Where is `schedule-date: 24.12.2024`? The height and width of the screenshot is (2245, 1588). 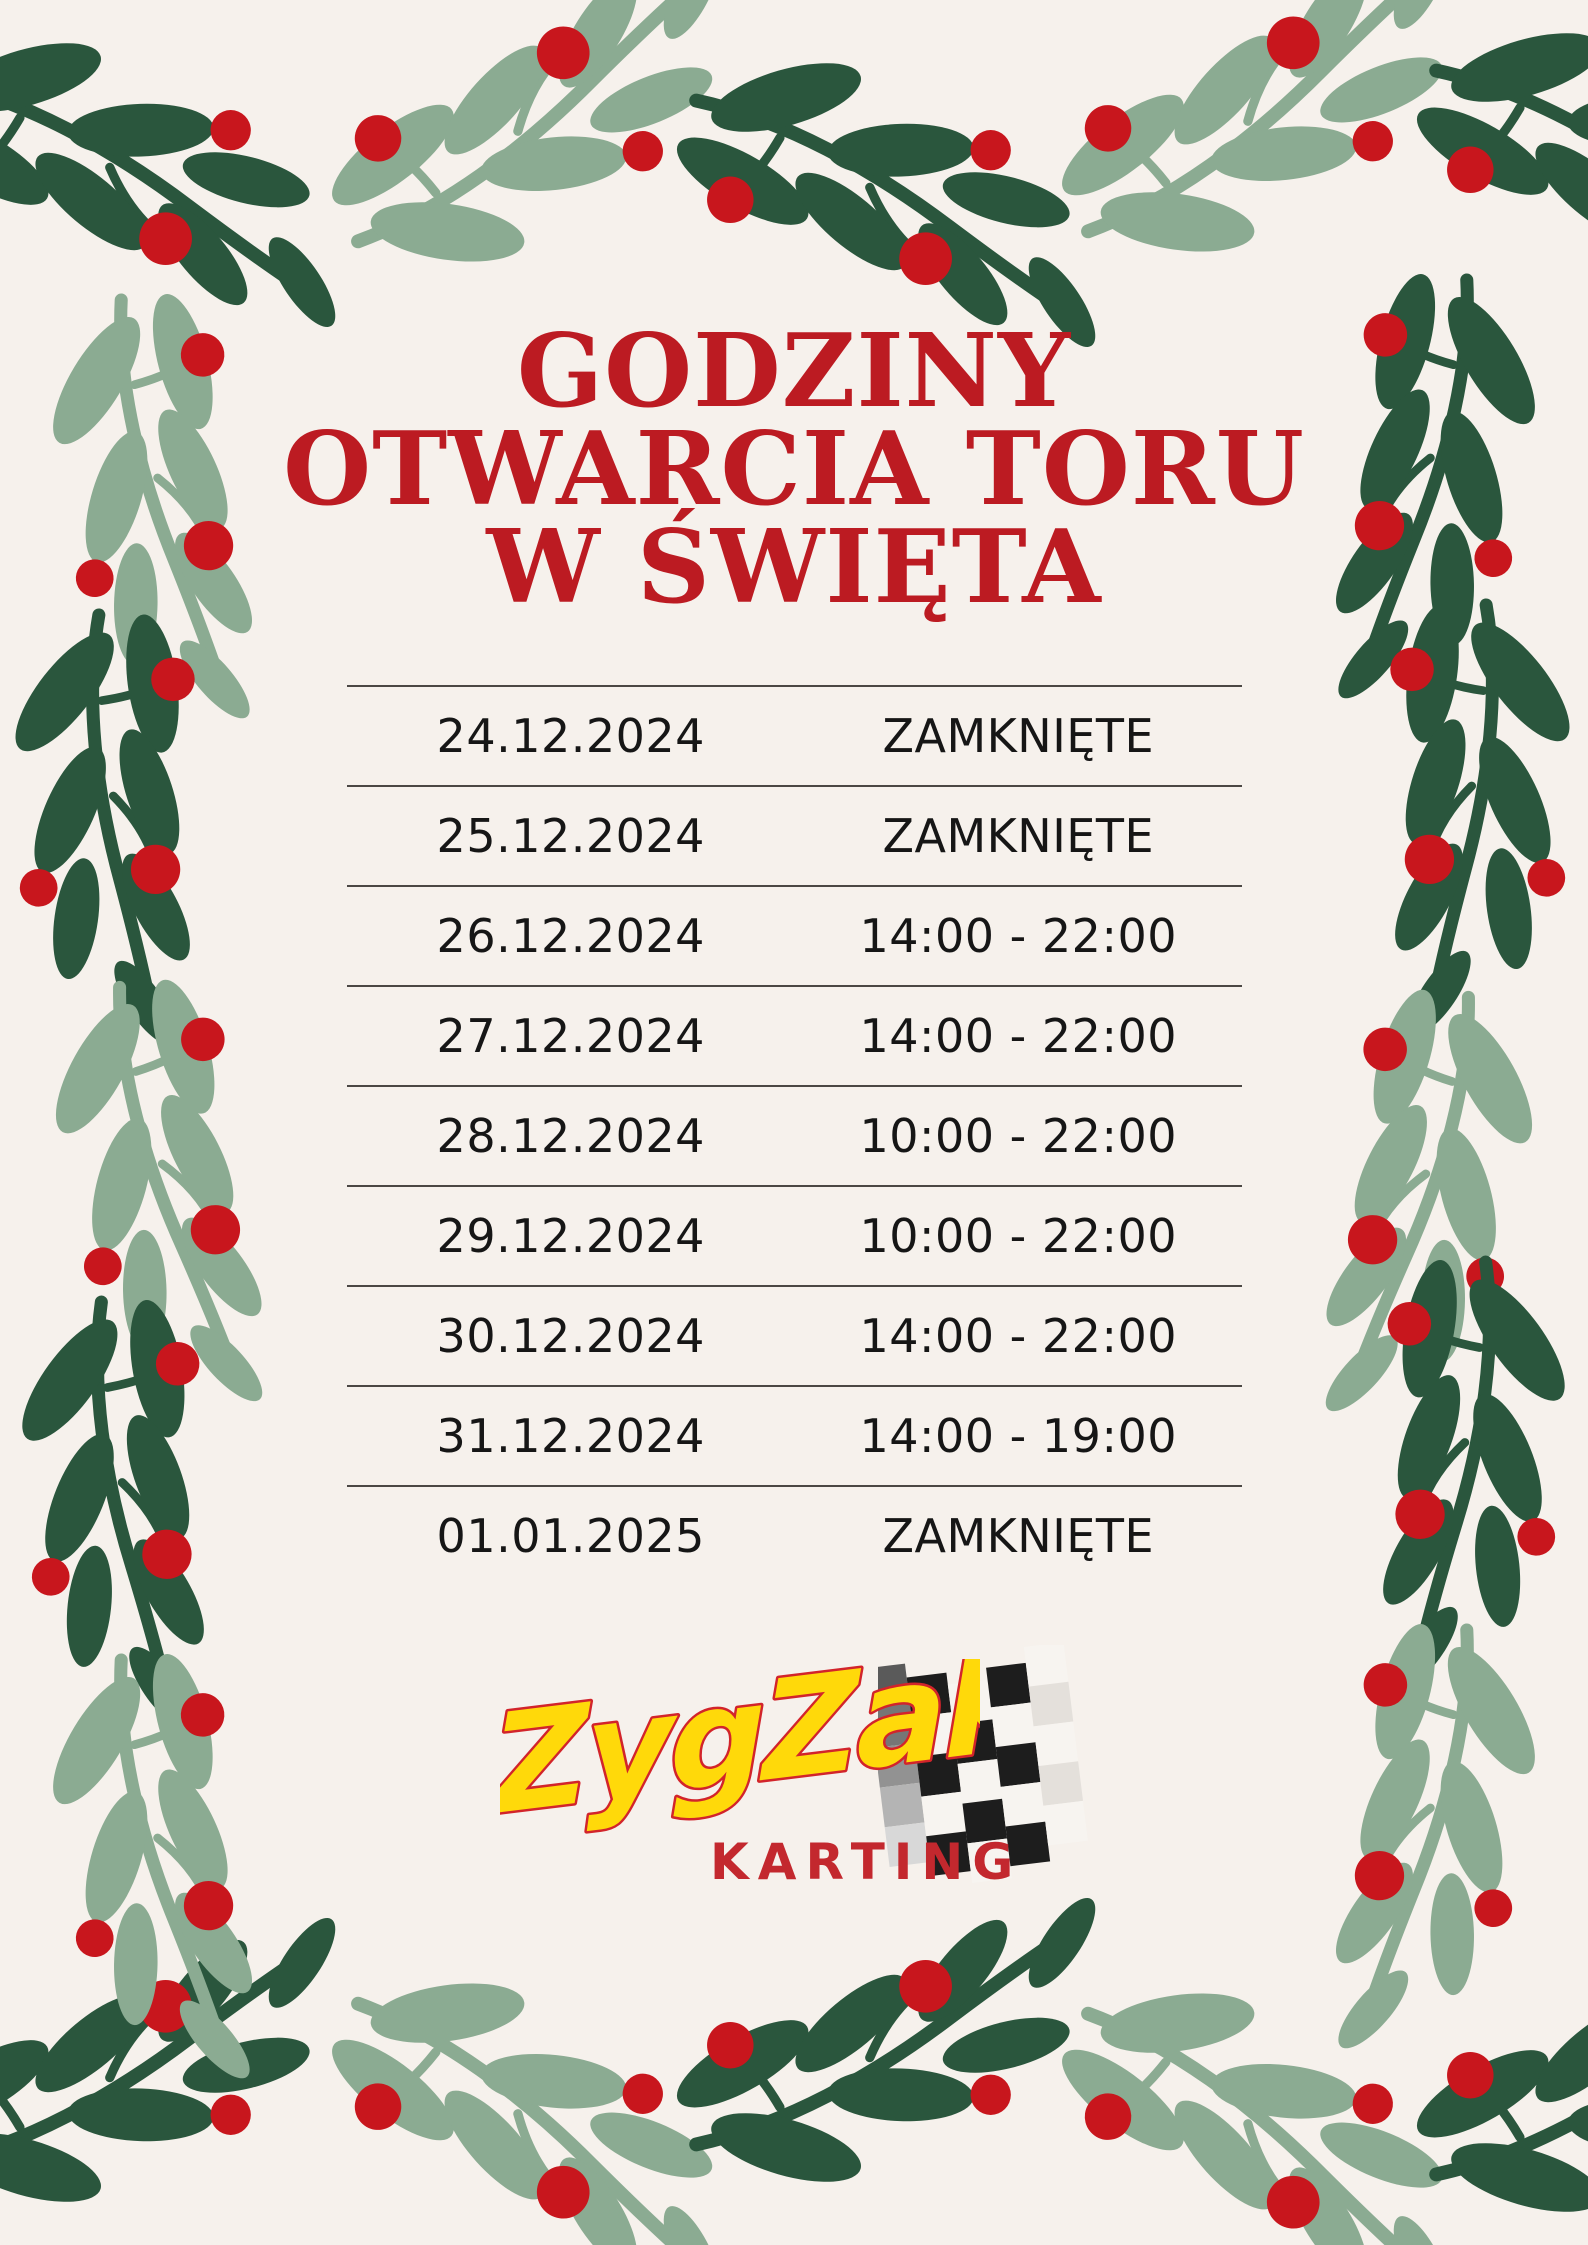 schedule-date: 24.12.2024 is located at coordinates (570, 736).